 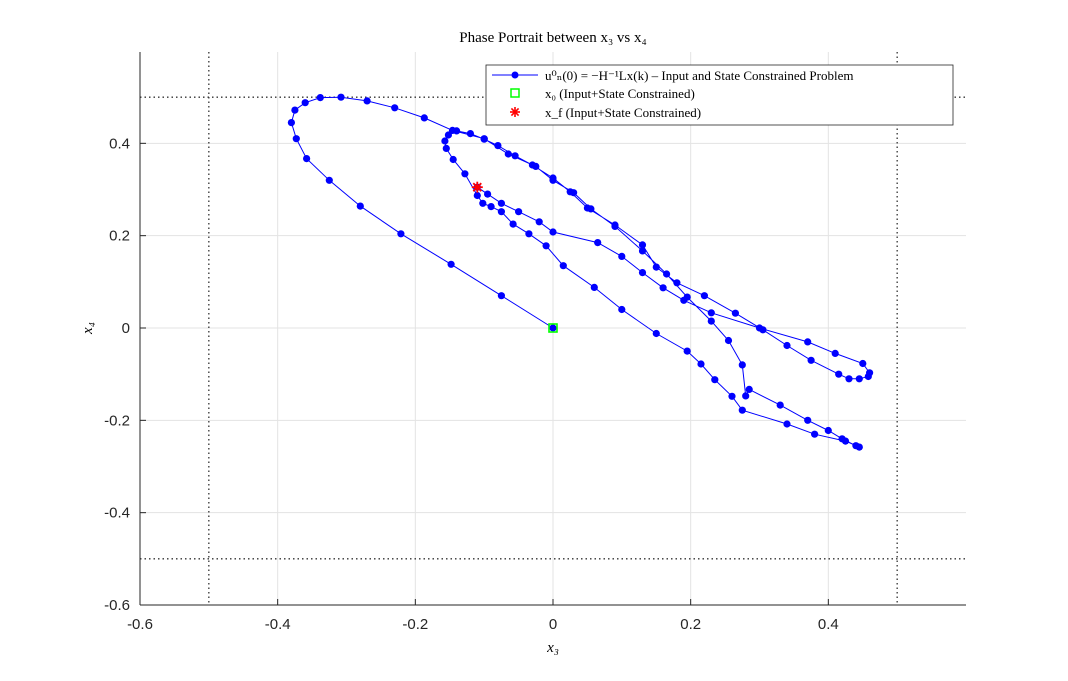 I want to click on y-ticks: -0.6 -0.4 -0.2 0 0.2 0.4, so click(x=125, y=374).